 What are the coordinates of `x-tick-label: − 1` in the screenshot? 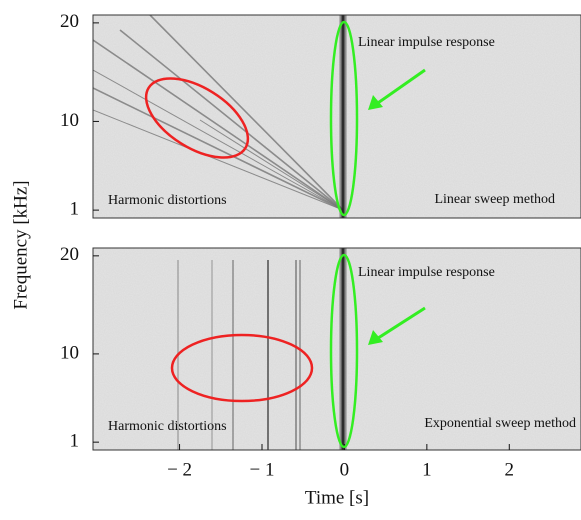 It's located at (262, 469).